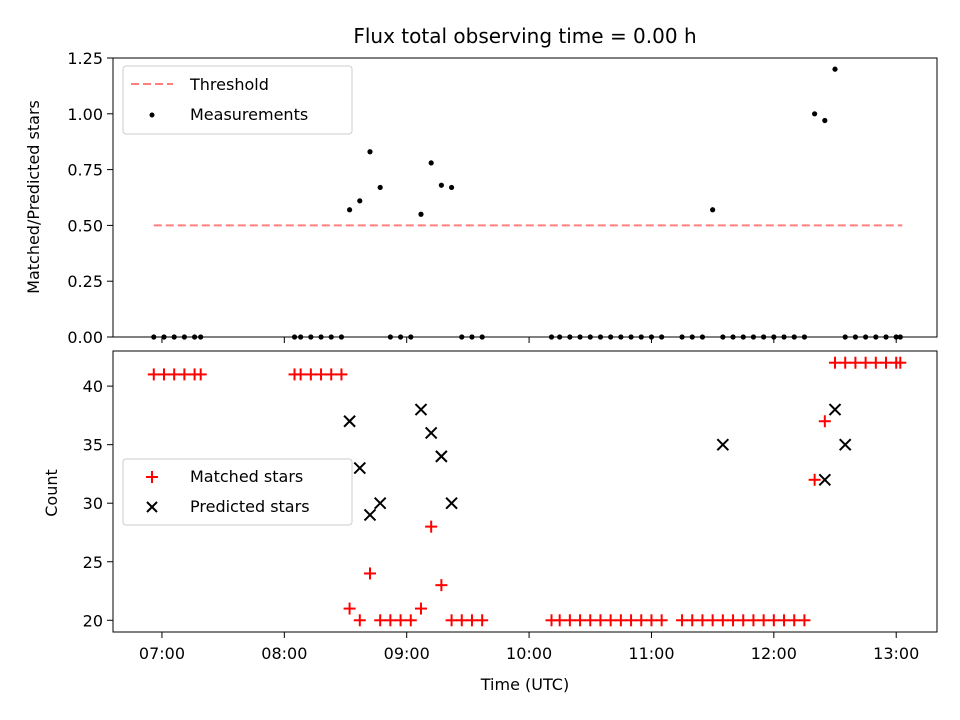  What do you see at coordinates (152, 115) in the screenshot?
I see `measurements-legend-swatch` at bounding box center [152, 115].